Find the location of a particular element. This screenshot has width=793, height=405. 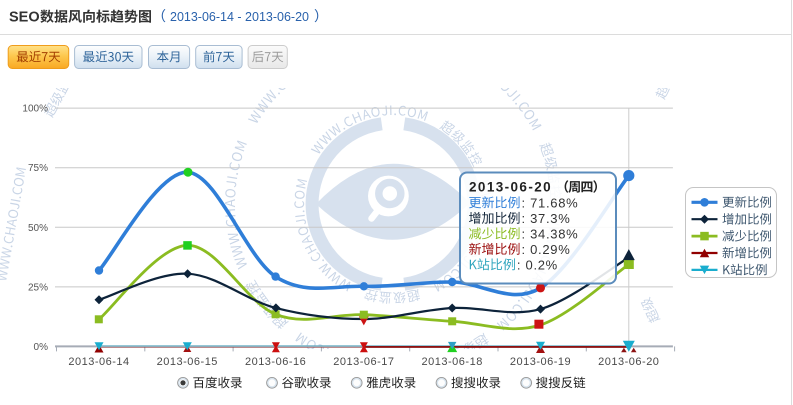

svg-text:: 71.68%: : 71.68% is located at coordinates (550, 202).